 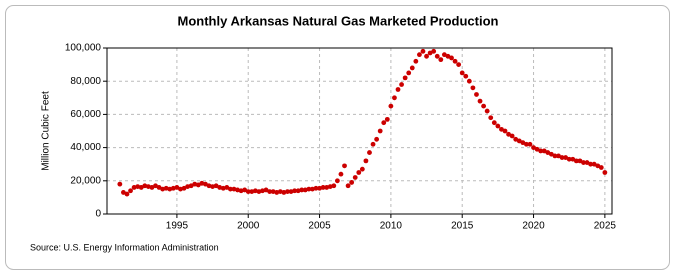 I want to click on x-tick-label: 2005, so click(x=319, y=226).